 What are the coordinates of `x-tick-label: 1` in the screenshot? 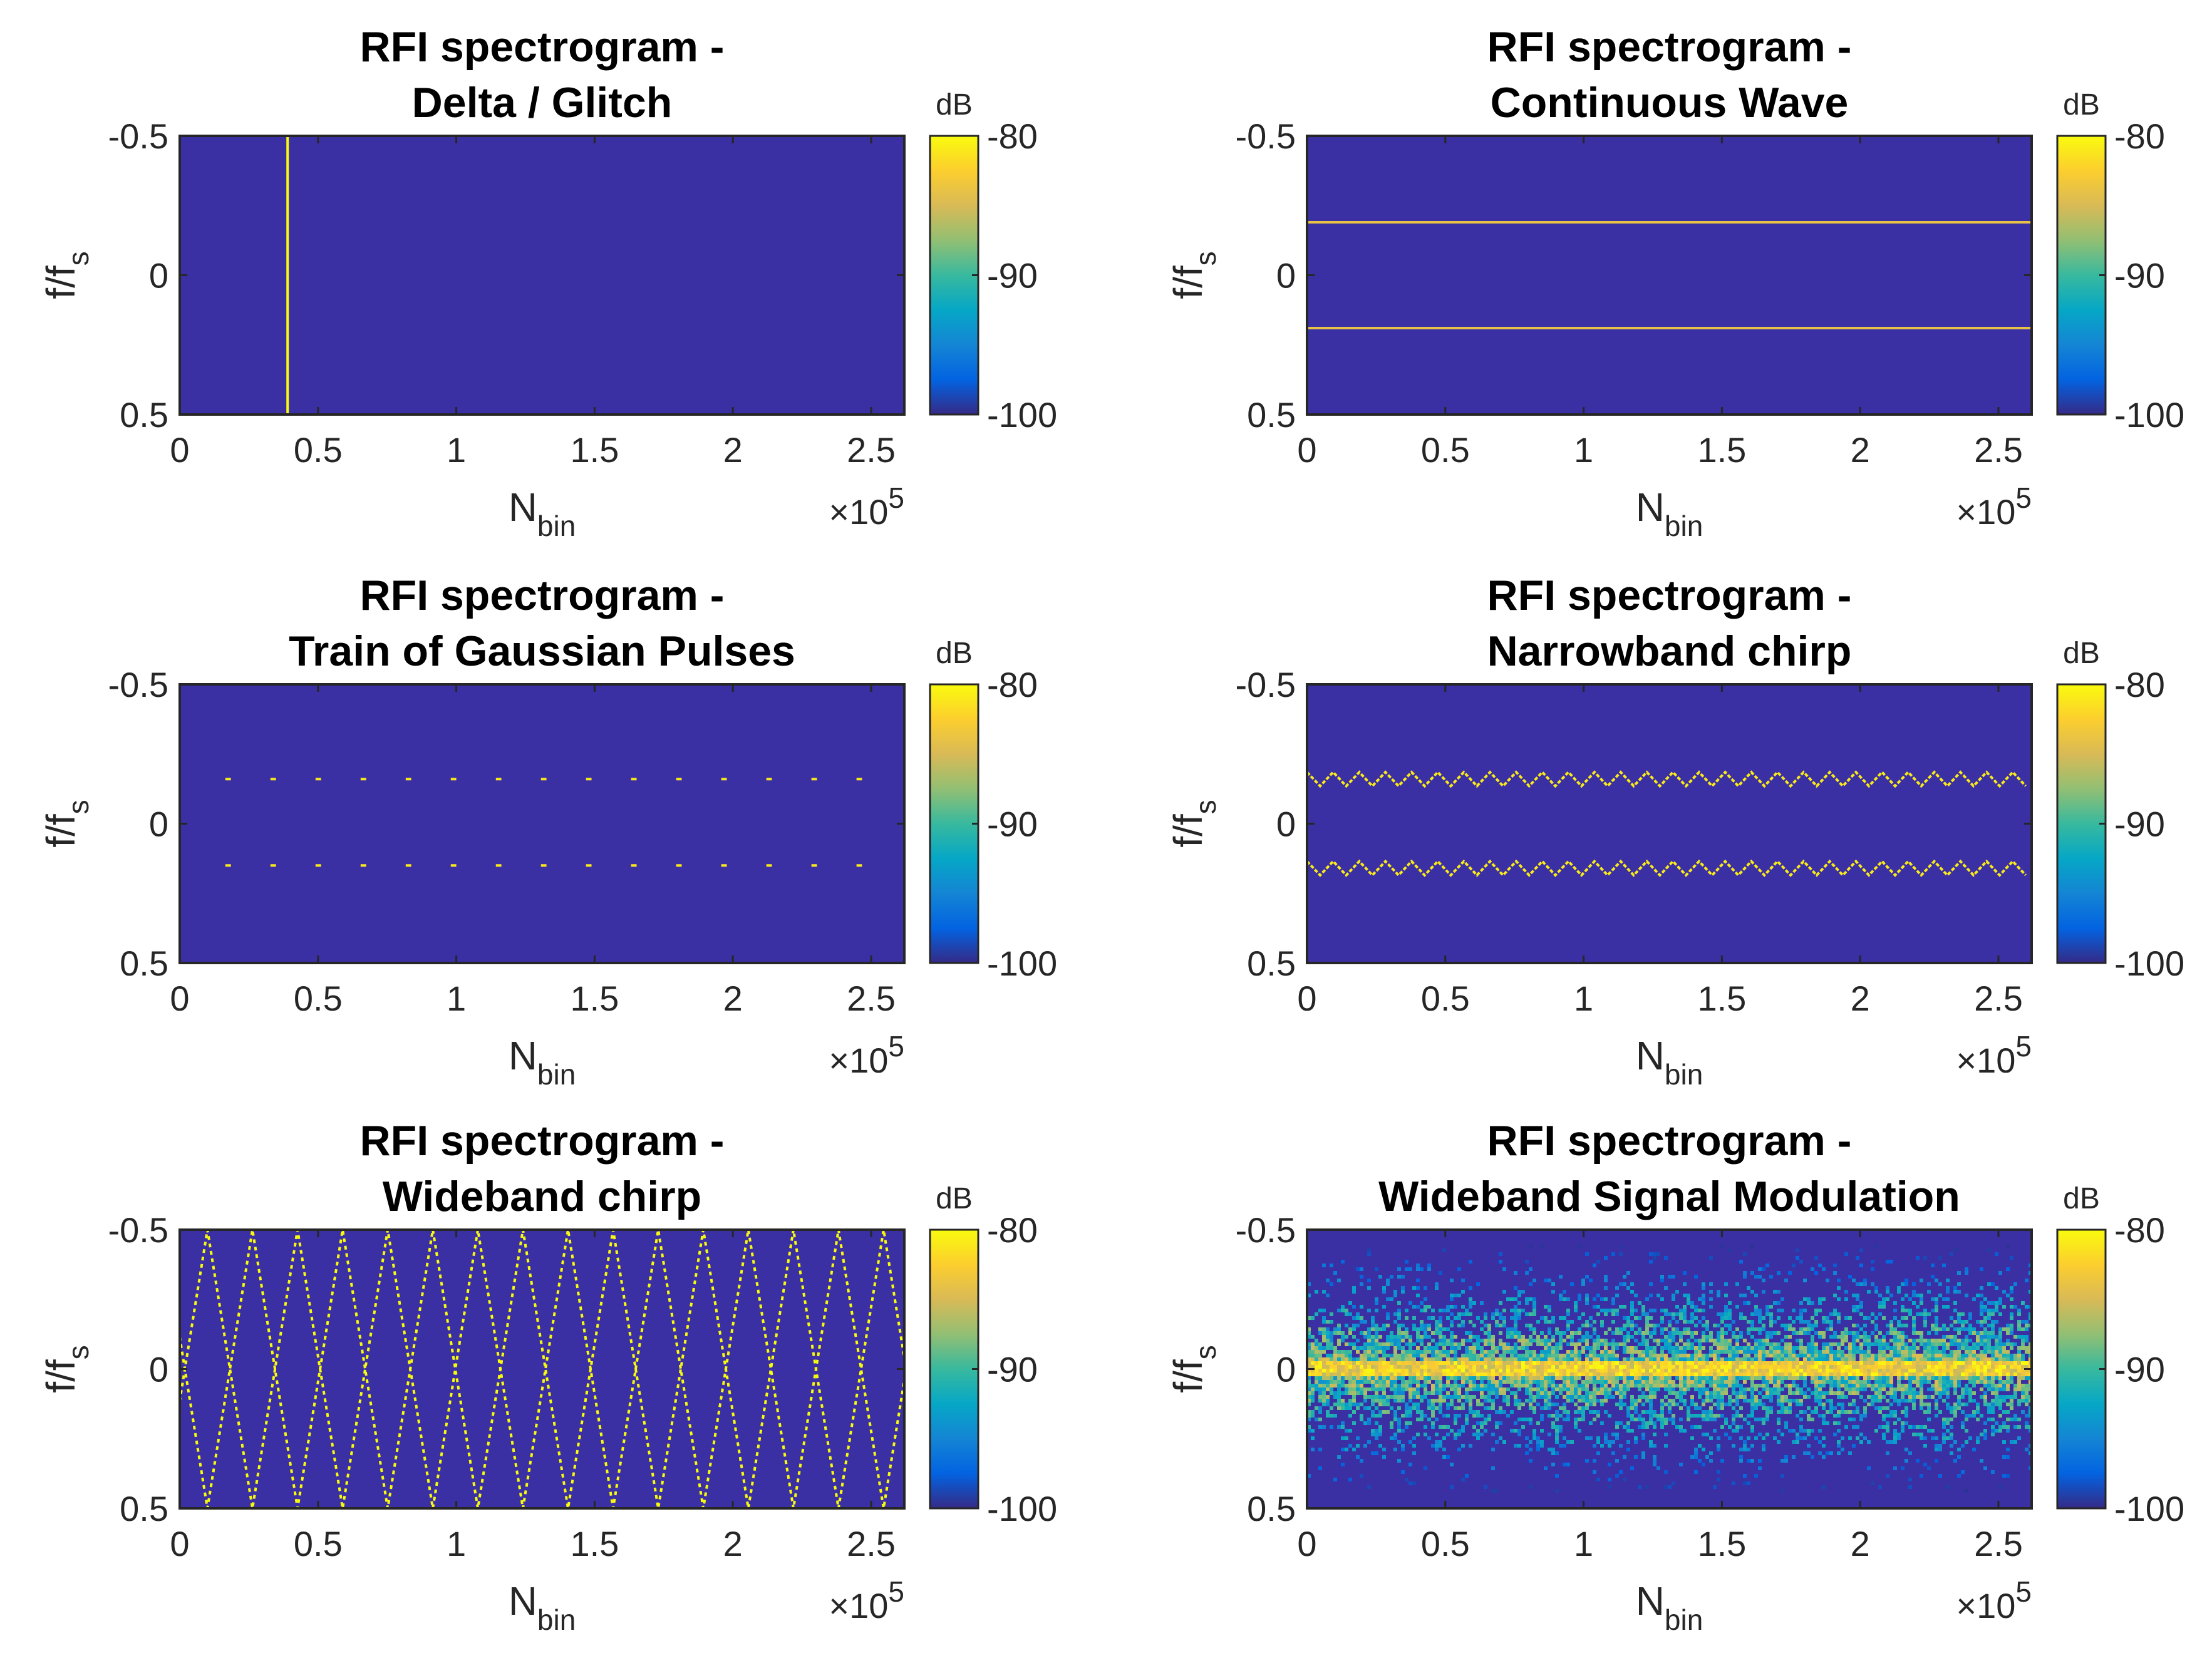 It's located at (1583, 998).